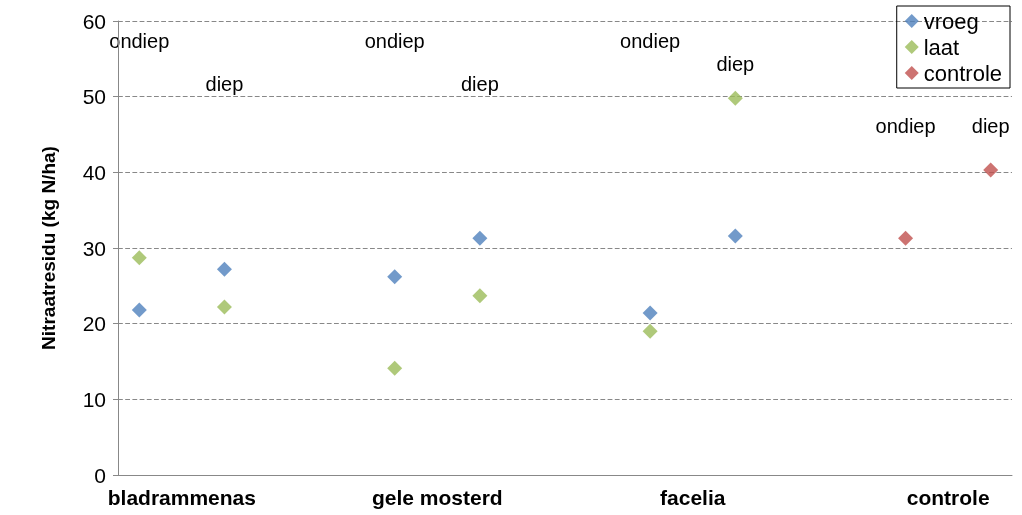  Describe the element at coordinates (48, 248) in the screenshot. I see `y-axis-title: Nitraatresidu (kg N/ha)` at that location.